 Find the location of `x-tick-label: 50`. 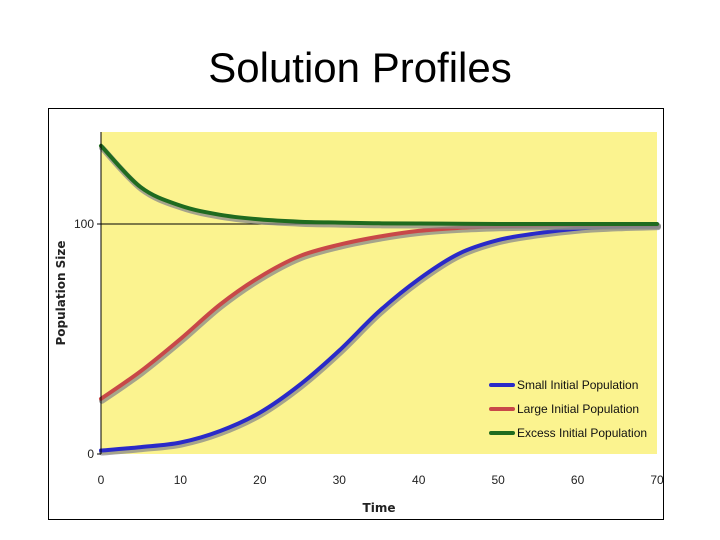

x-tick-label: 50 is located at coordinates (498, 480).